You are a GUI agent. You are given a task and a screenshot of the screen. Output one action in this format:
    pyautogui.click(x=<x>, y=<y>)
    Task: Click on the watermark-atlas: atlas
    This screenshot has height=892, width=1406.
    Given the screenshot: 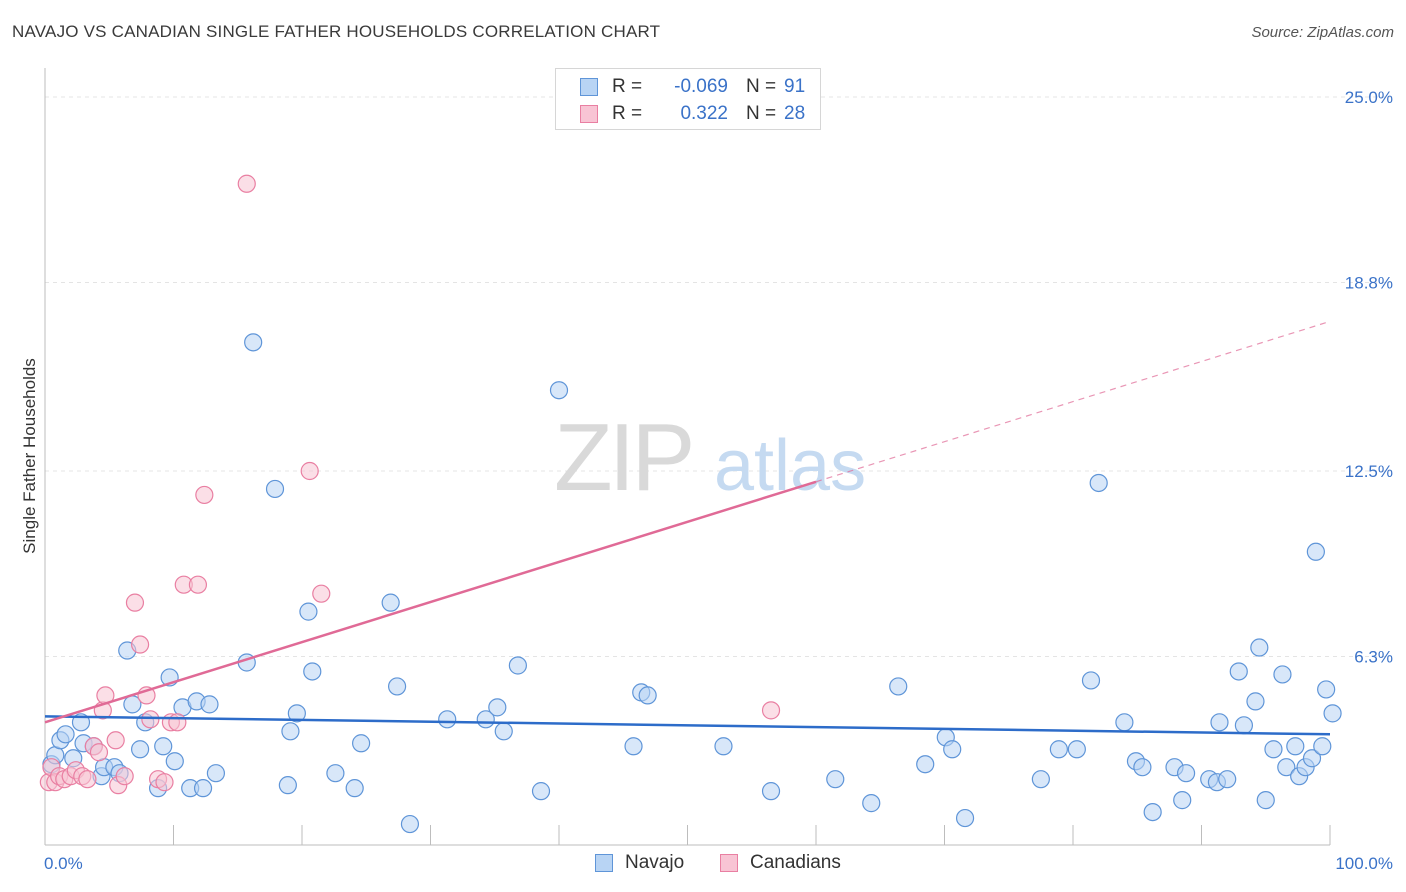 What is the action you would take?
    pyautogui.click(x=790, y=466)
    